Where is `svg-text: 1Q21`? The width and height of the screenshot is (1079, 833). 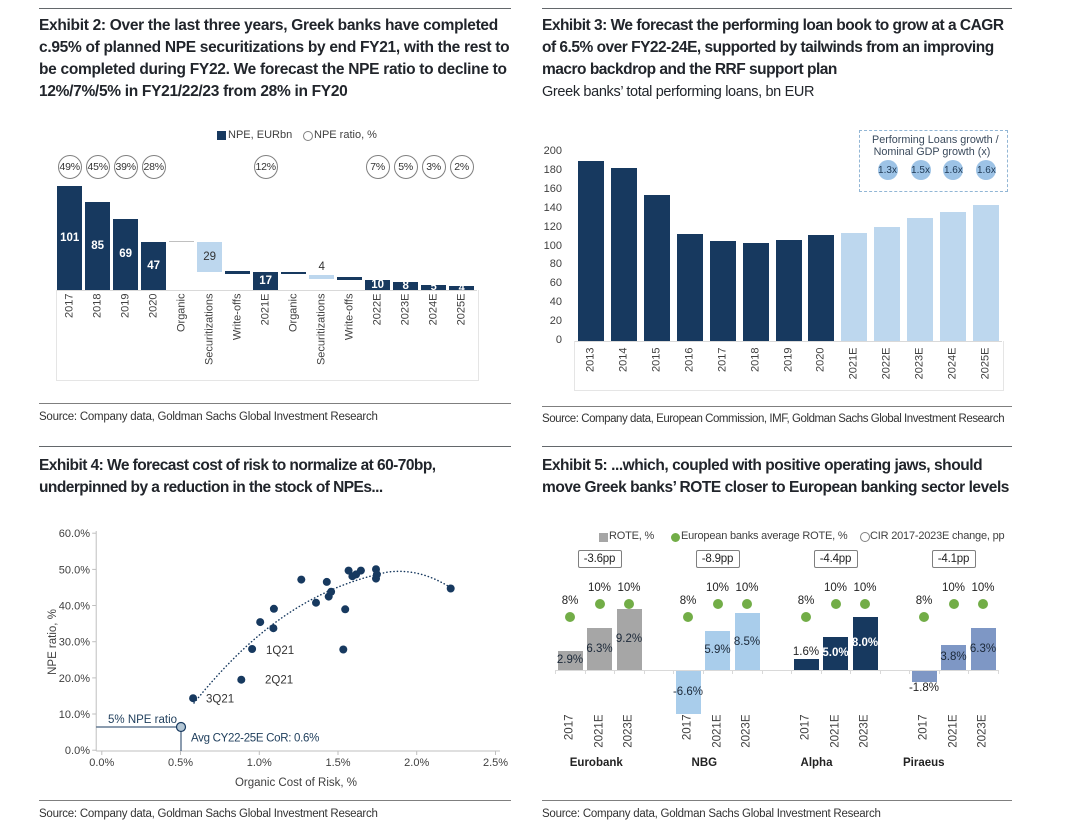 svg-text: 1Q21 is located at coordinates (280, 651).